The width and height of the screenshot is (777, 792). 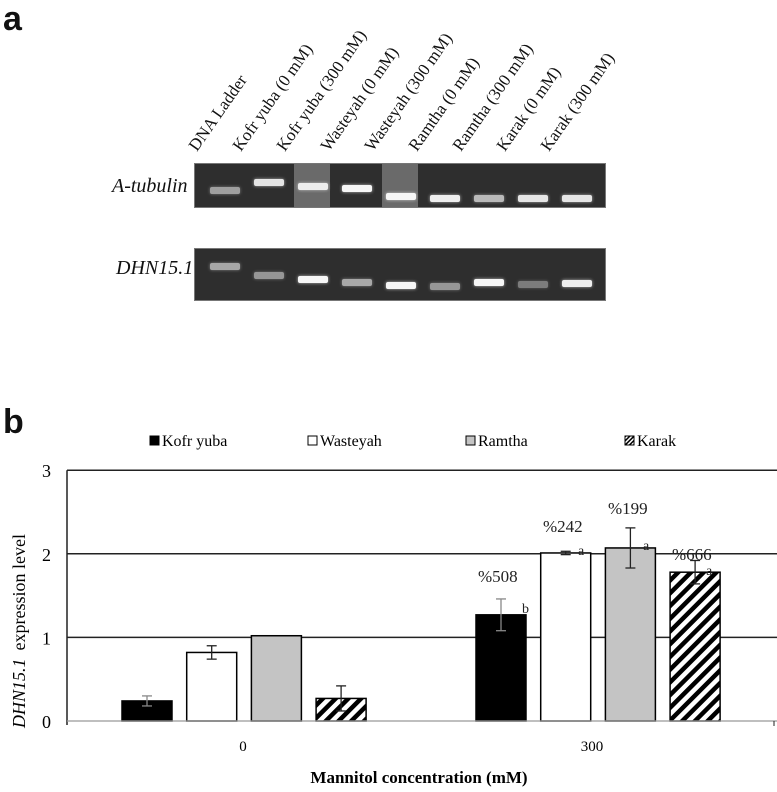 I want to click on panel-b-letter: b, so click(x=13, y=422).